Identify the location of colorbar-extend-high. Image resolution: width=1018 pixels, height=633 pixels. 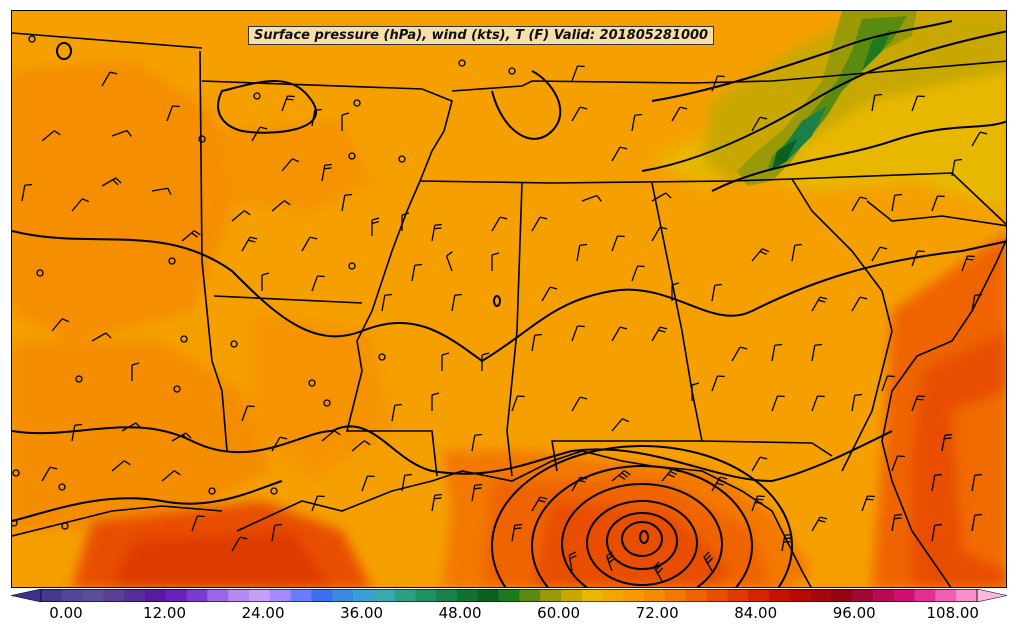
(991, 595).